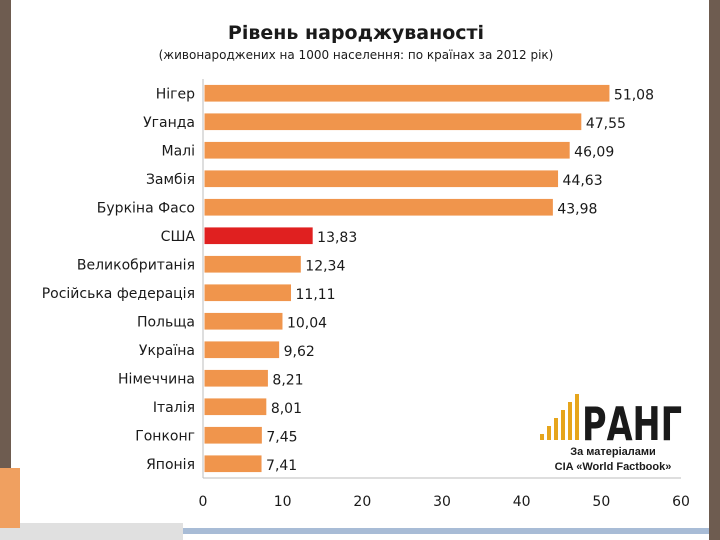  Describe the element at coordinates (146, 208) in the screenshot. I see `category-label: Буркіна Фасо` at that location.